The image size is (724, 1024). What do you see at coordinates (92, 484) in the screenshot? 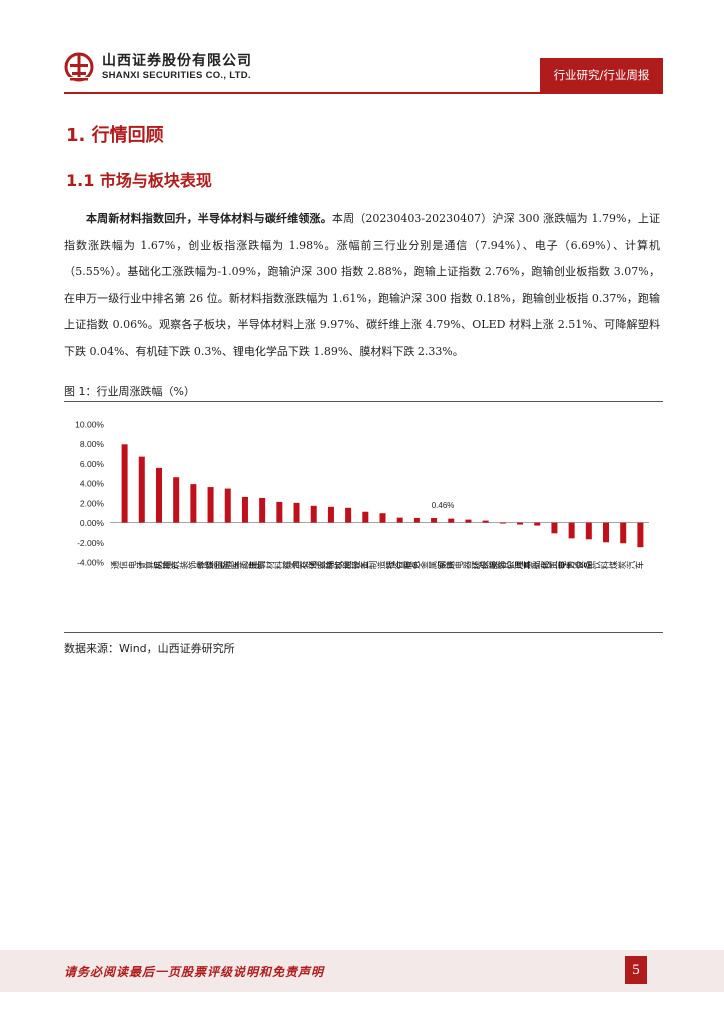
I see `y-tick-label: 4.00%` at bounding box center [92, 484].